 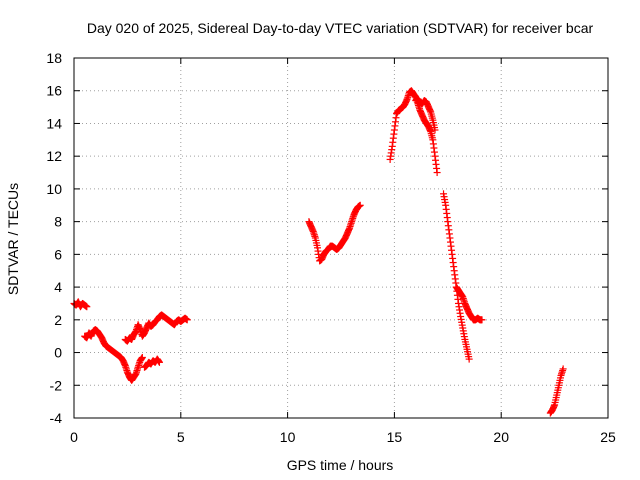 I want to click on x-tick-label: 25, so click(x=608, y=437).